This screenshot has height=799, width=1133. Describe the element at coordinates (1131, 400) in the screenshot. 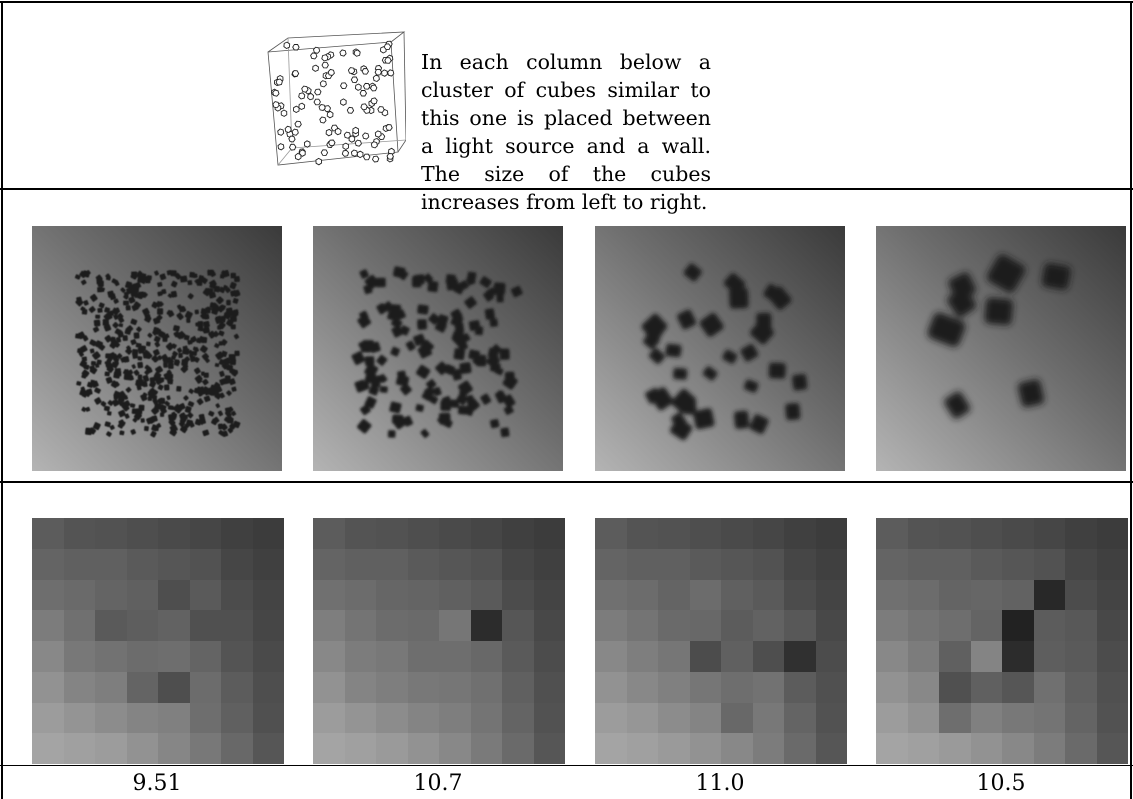

I see `right-border` at that location.